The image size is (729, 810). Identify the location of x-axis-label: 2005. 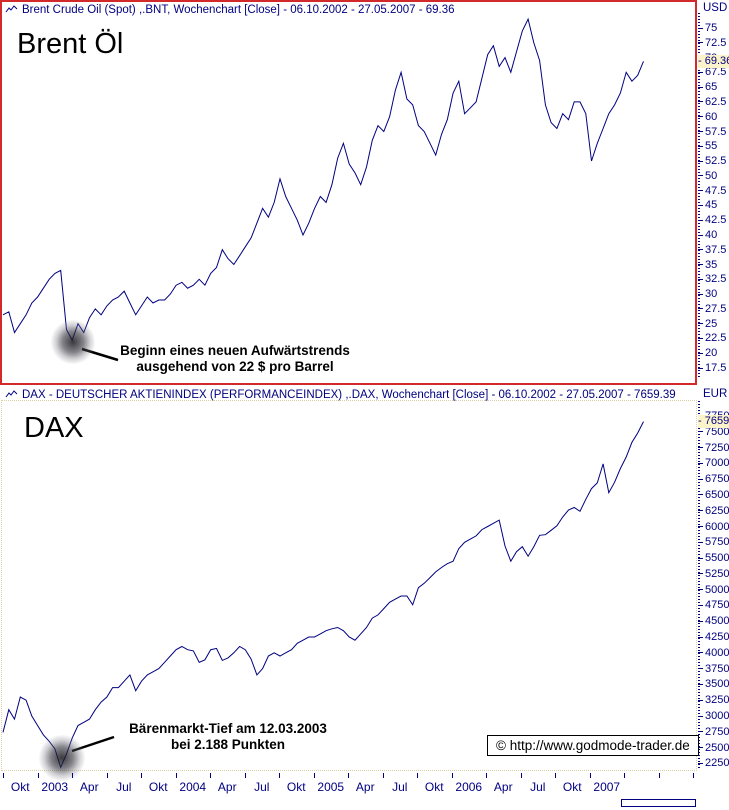
(331, 787).